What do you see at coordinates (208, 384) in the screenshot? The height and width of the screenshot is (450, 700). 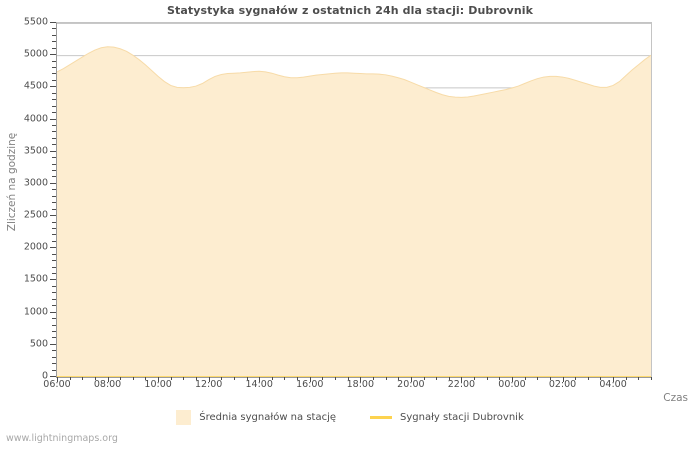 I see `x-axis-label: 12:00` at bounding box center [208, 384].